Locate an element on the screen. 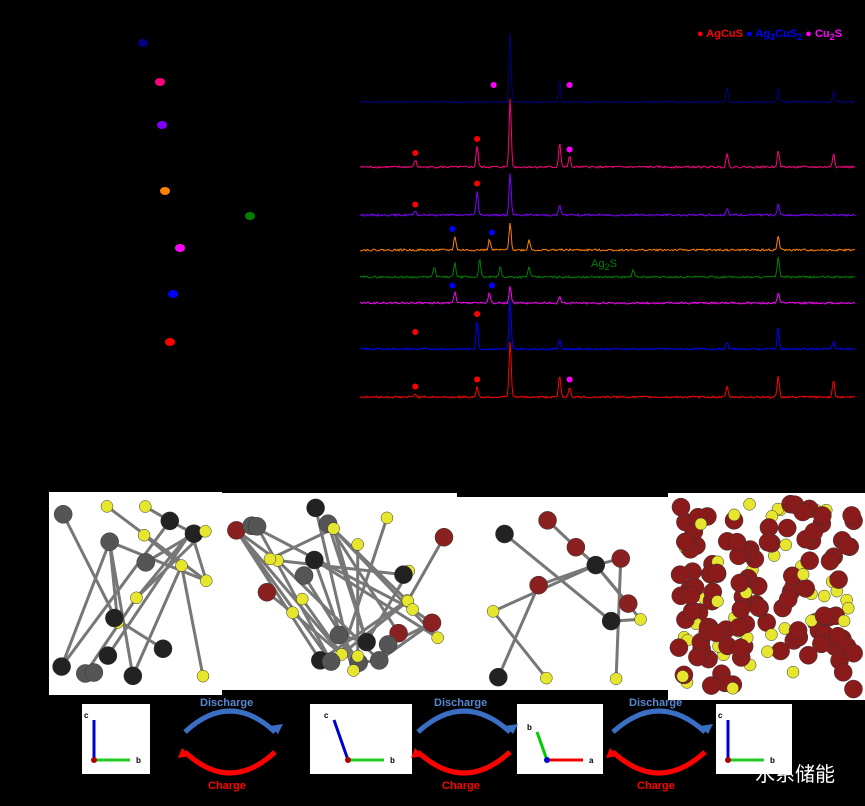  axis-label: c is located at coordinates (326, 715).